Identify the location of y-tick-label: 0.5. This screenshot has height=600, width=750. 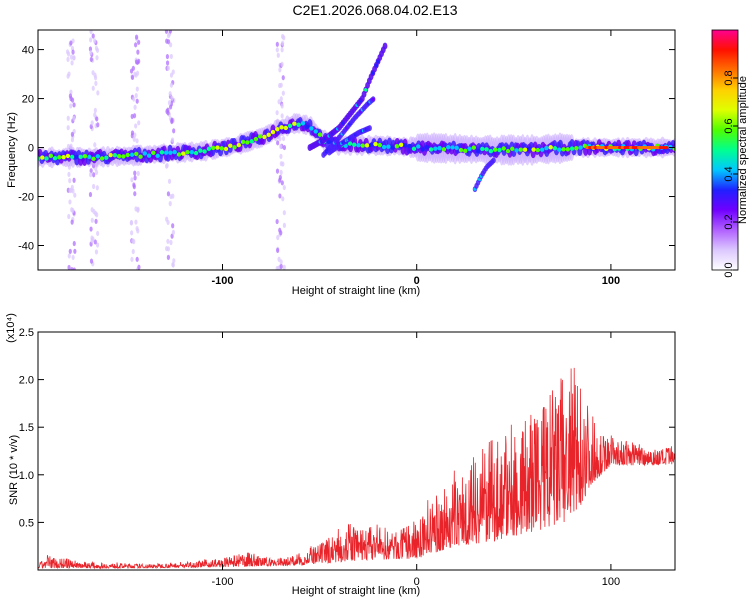
(26, 523).